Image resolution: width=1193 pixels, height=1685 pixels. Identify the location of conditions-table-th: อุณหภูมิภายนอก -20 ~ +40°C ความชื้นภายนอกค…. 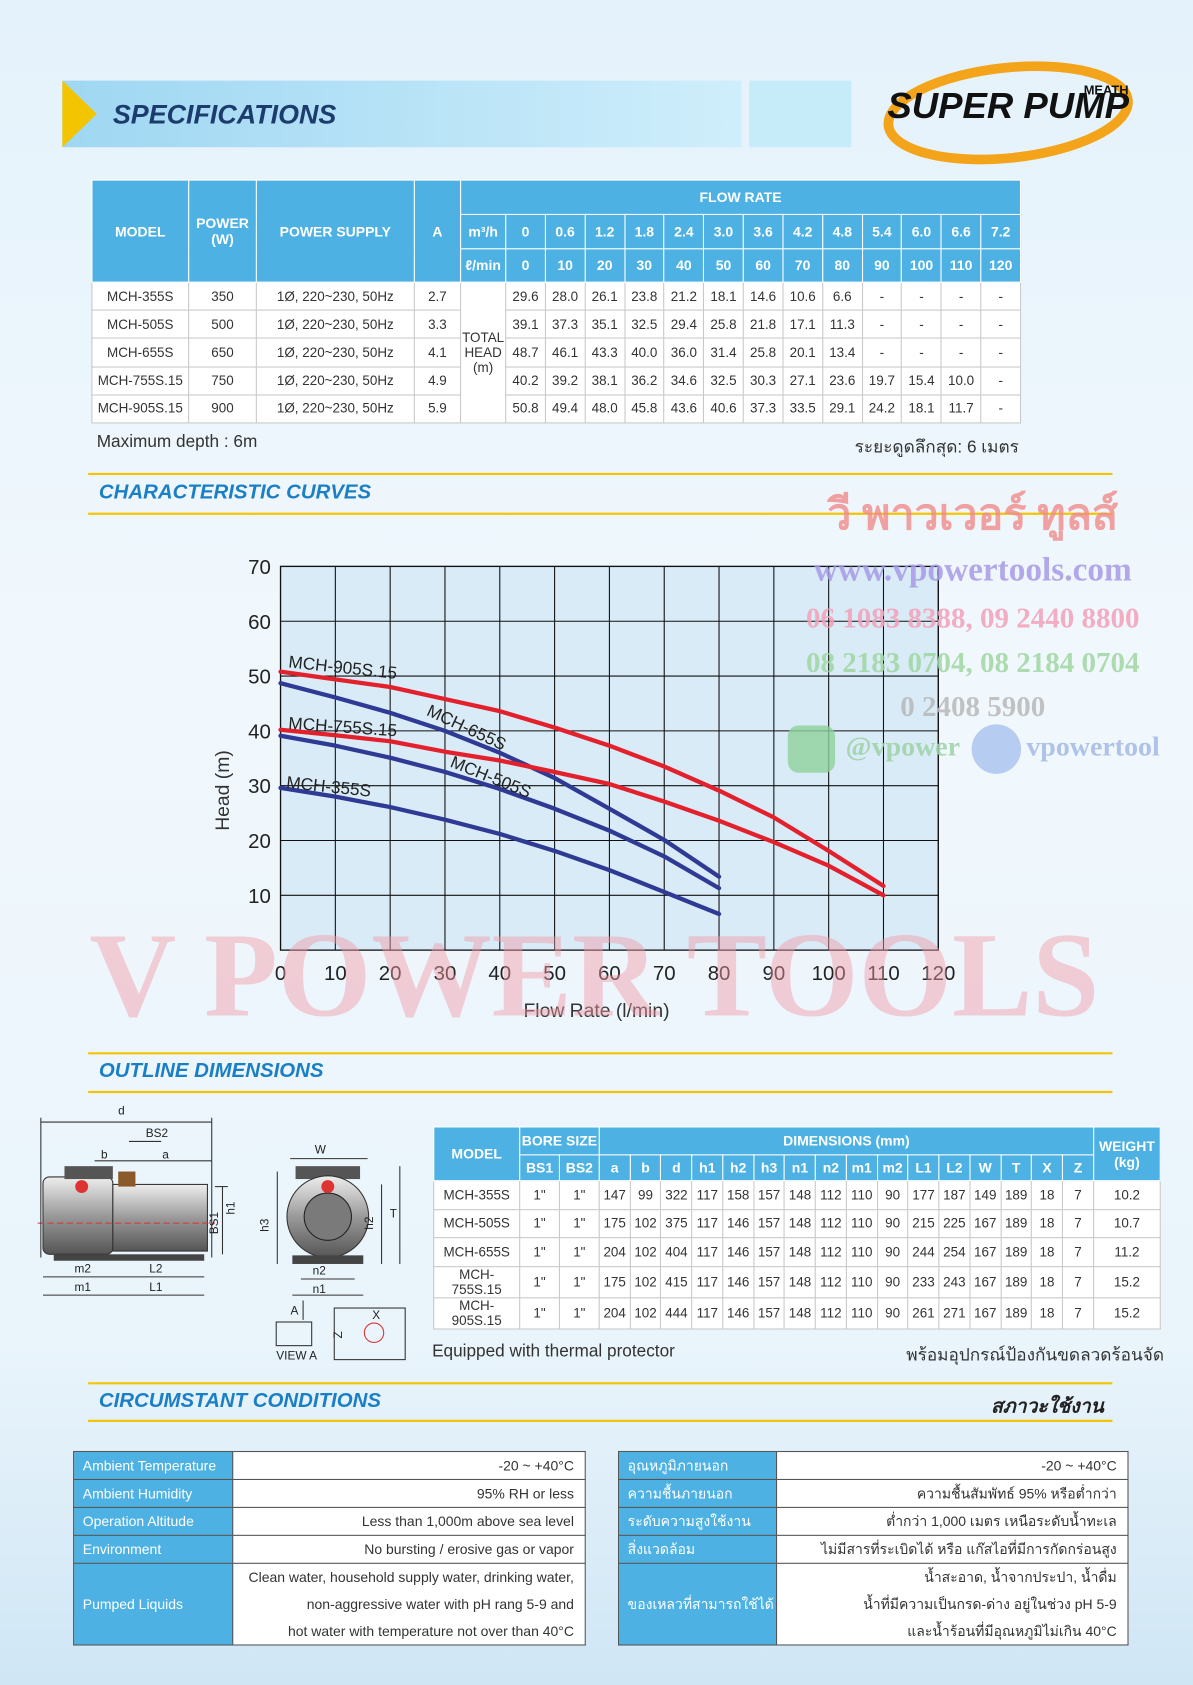
(873, 1548).